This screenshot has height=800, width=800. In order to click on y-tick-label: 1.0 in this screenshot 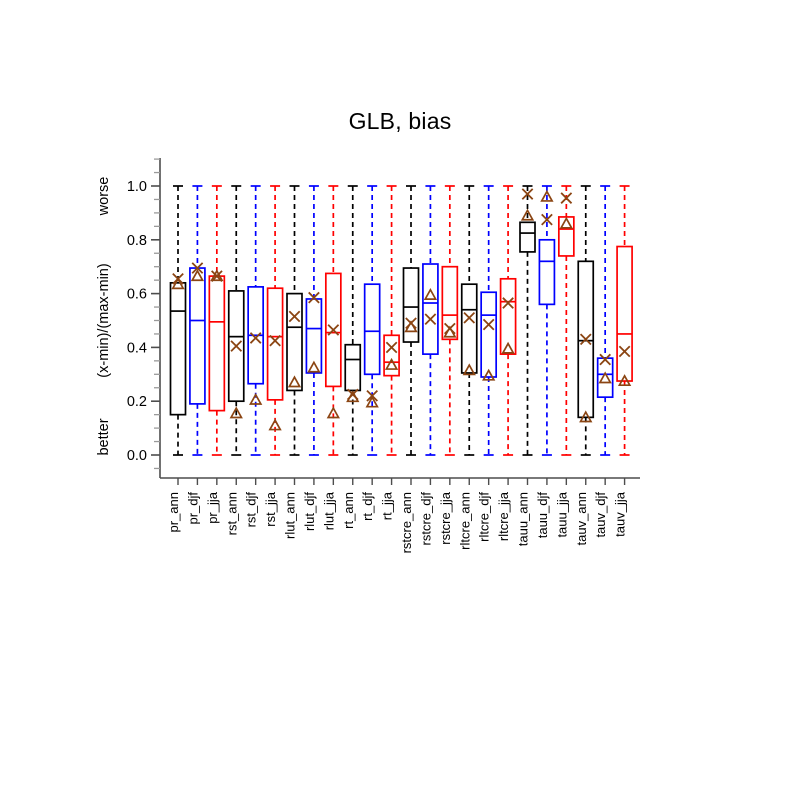, I will do `click(137, 187)`.